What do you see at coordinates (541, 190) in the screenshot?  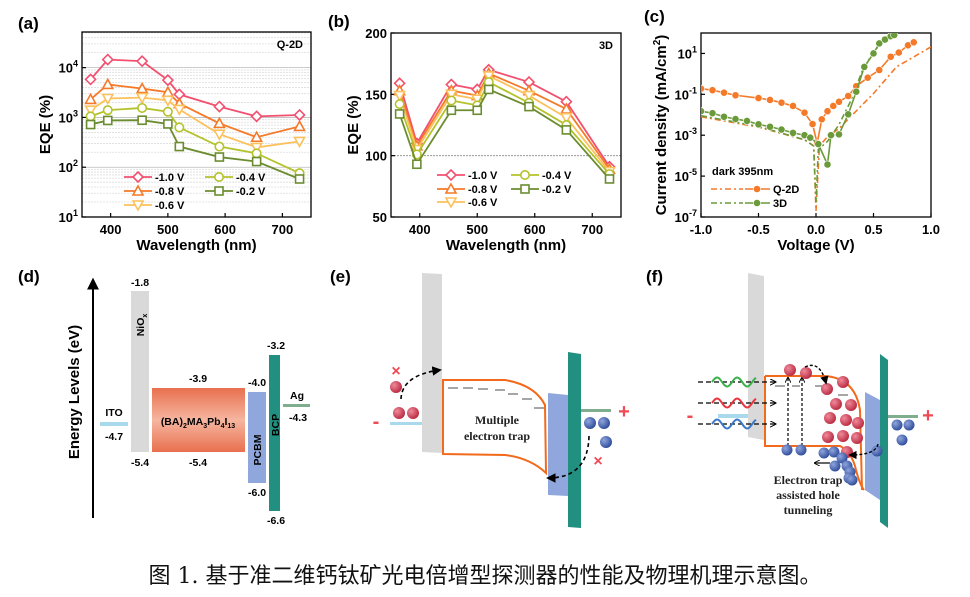 I see `legend-item: -0.2 V` at bounding box center [541, 190].